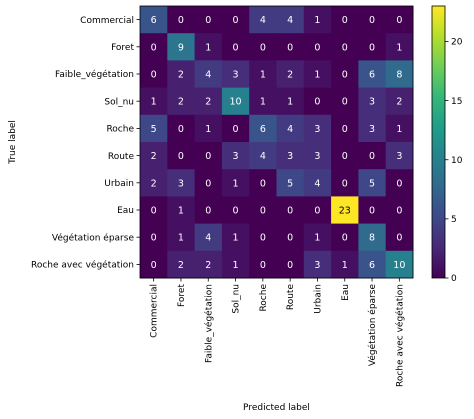  I want to click on y-axis-title: True label, so click(13, 142).